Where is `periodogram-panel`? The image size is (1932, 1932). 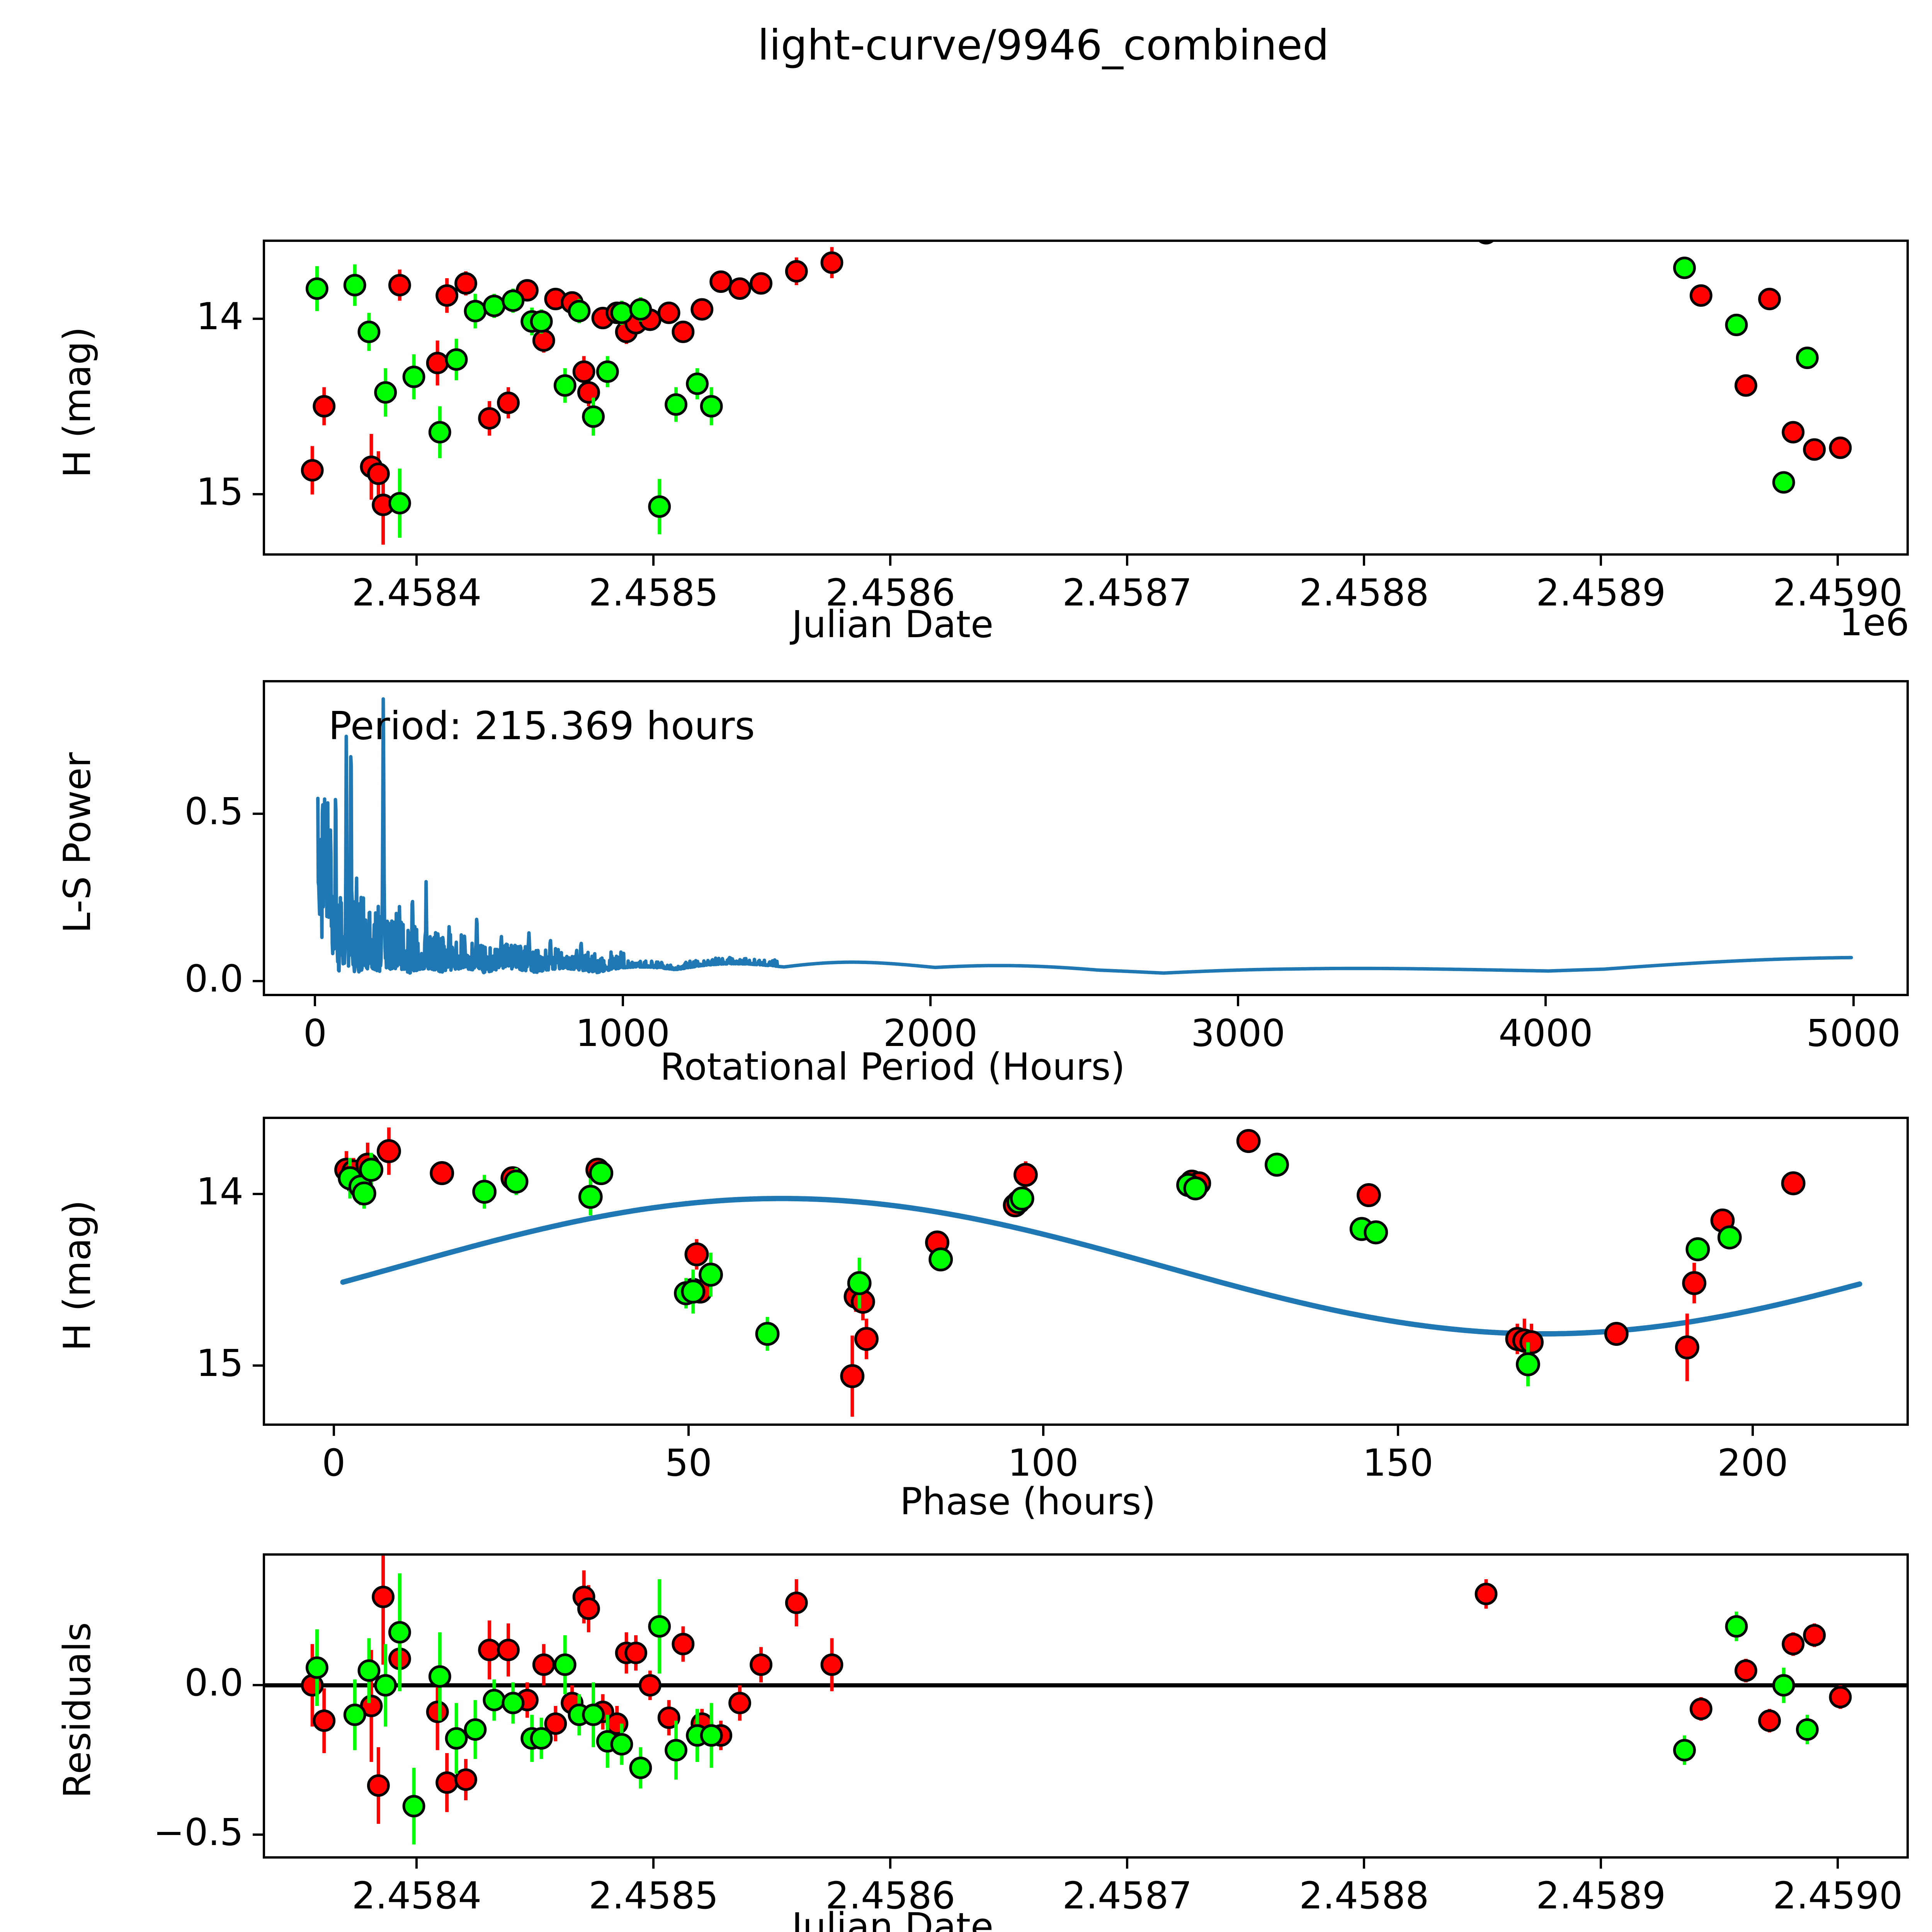
periodogram-panel is located at coordinates (1086, 838).